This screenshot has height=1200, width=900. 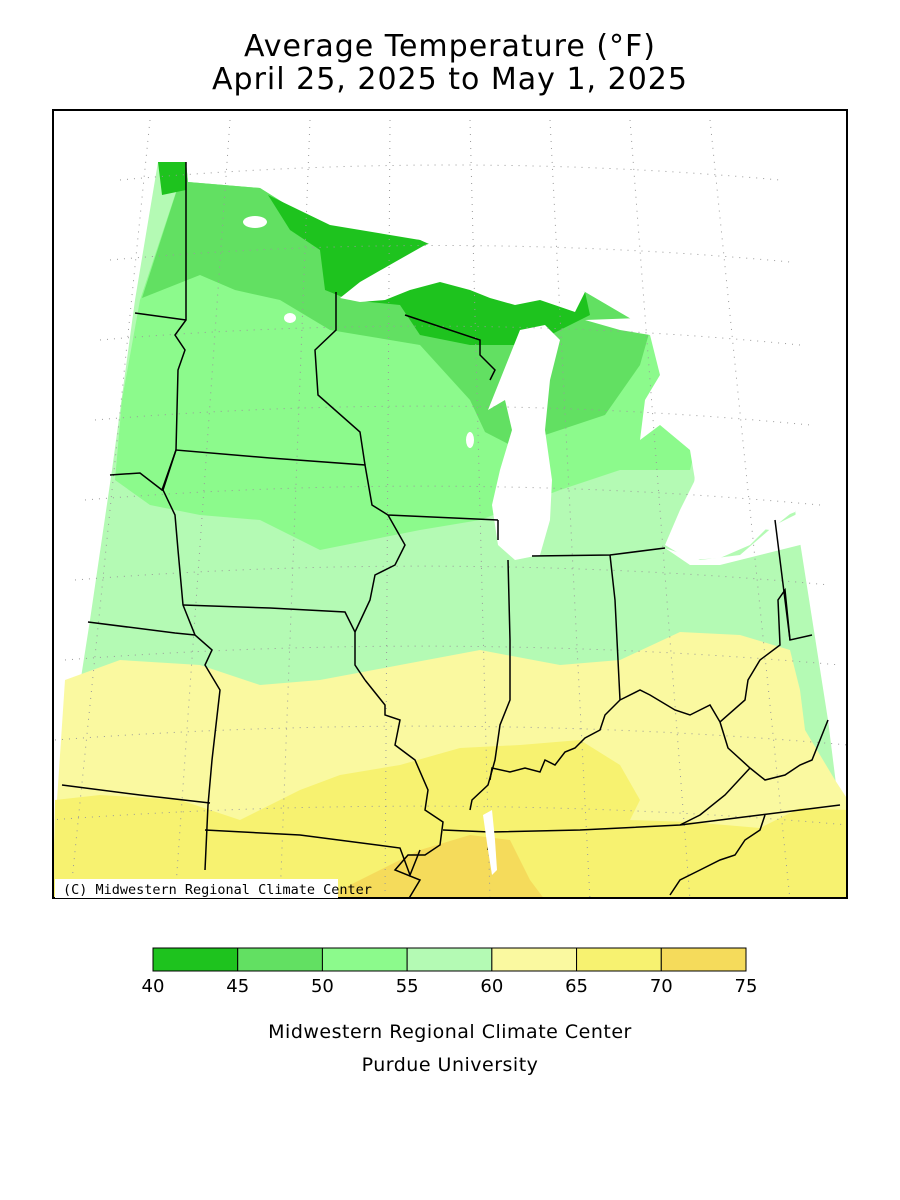 What do you see at coordinates (450, 79) in the screenshot?
I see `map-date-range: April 25, 2025 to May 1, 2025` at bounding box center [450, 79].